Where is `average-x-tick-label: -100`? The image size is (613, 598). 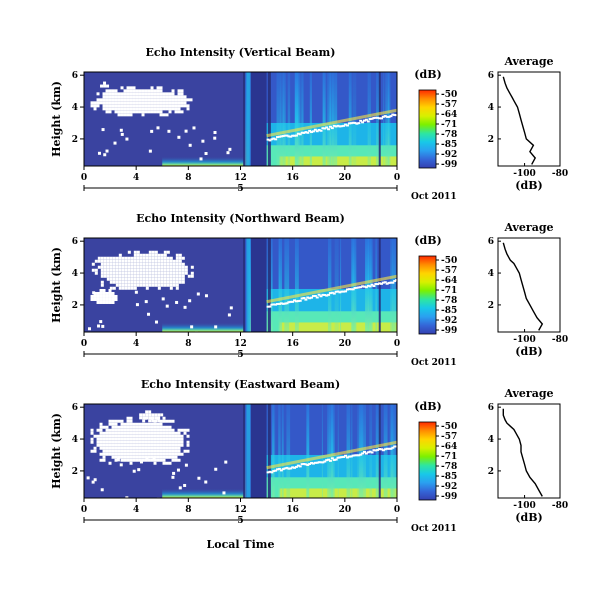 average-x-tick-label: -100 is located at coordinates (524, 174).